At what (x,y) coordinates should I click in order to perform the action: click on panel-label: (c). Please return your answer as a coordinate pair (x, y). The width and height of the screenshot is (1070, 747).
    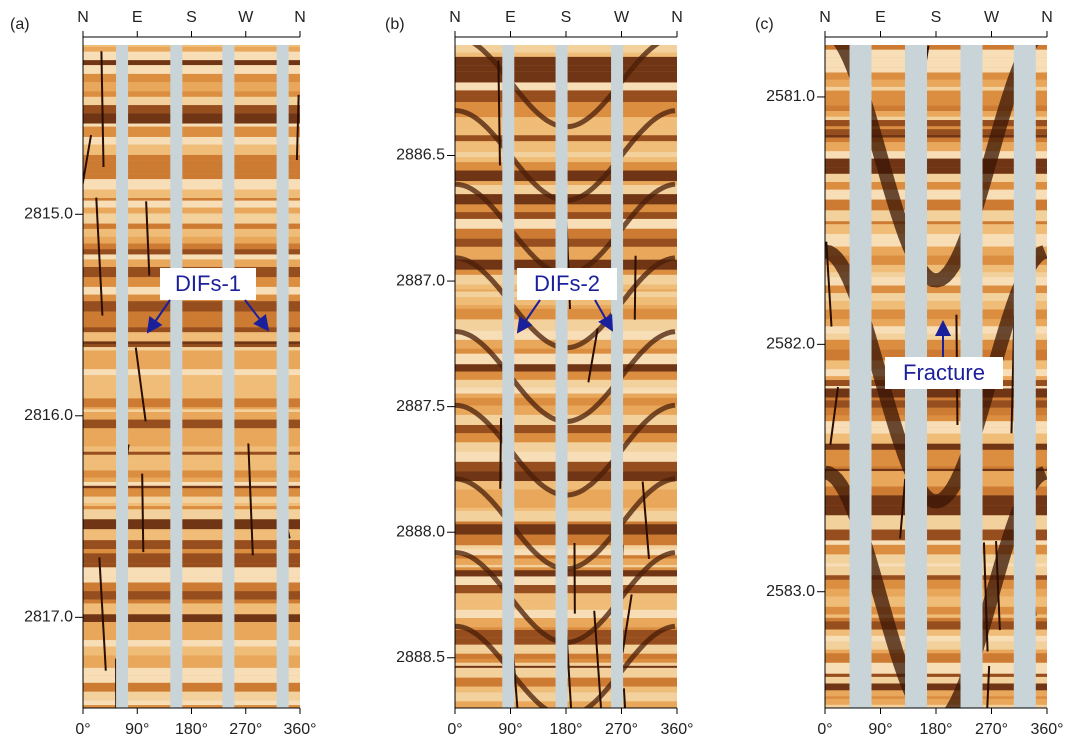
    Looking at the image, I should click on (764, 24).